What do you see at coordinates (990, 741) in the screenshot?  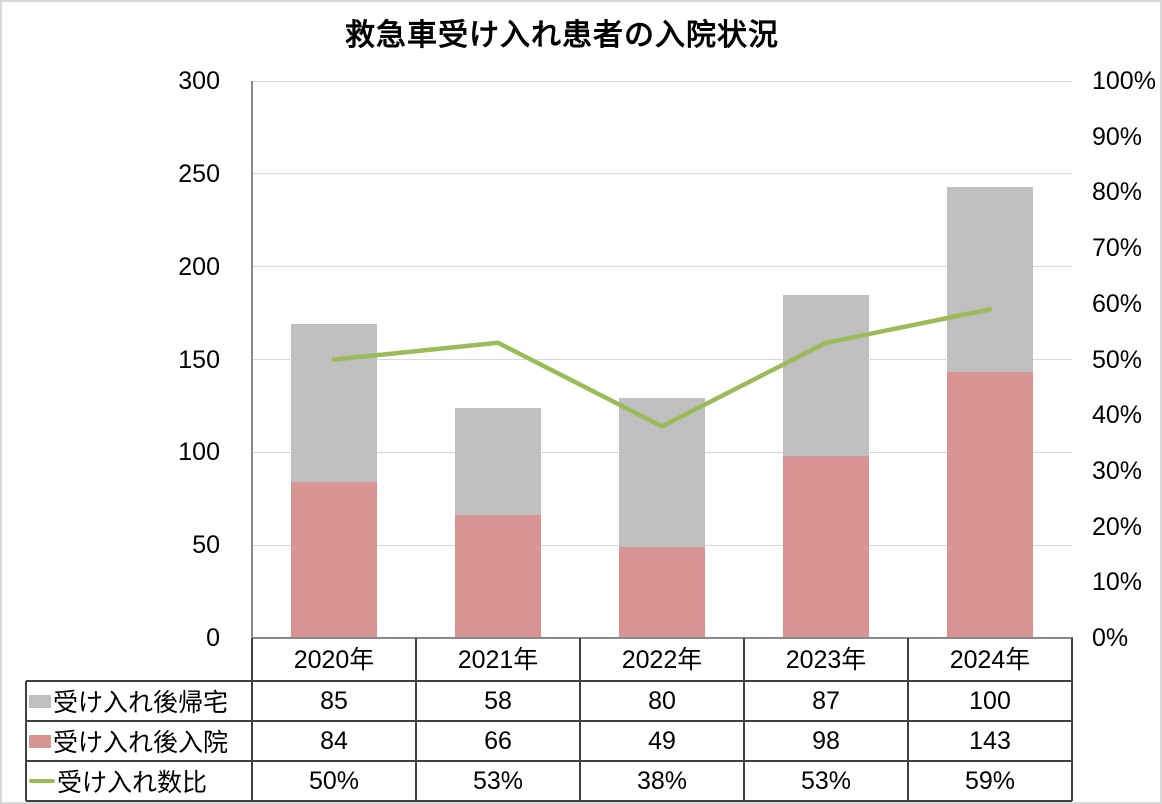 I see `table-value-cell: 143` at bounding box center [990, 741].